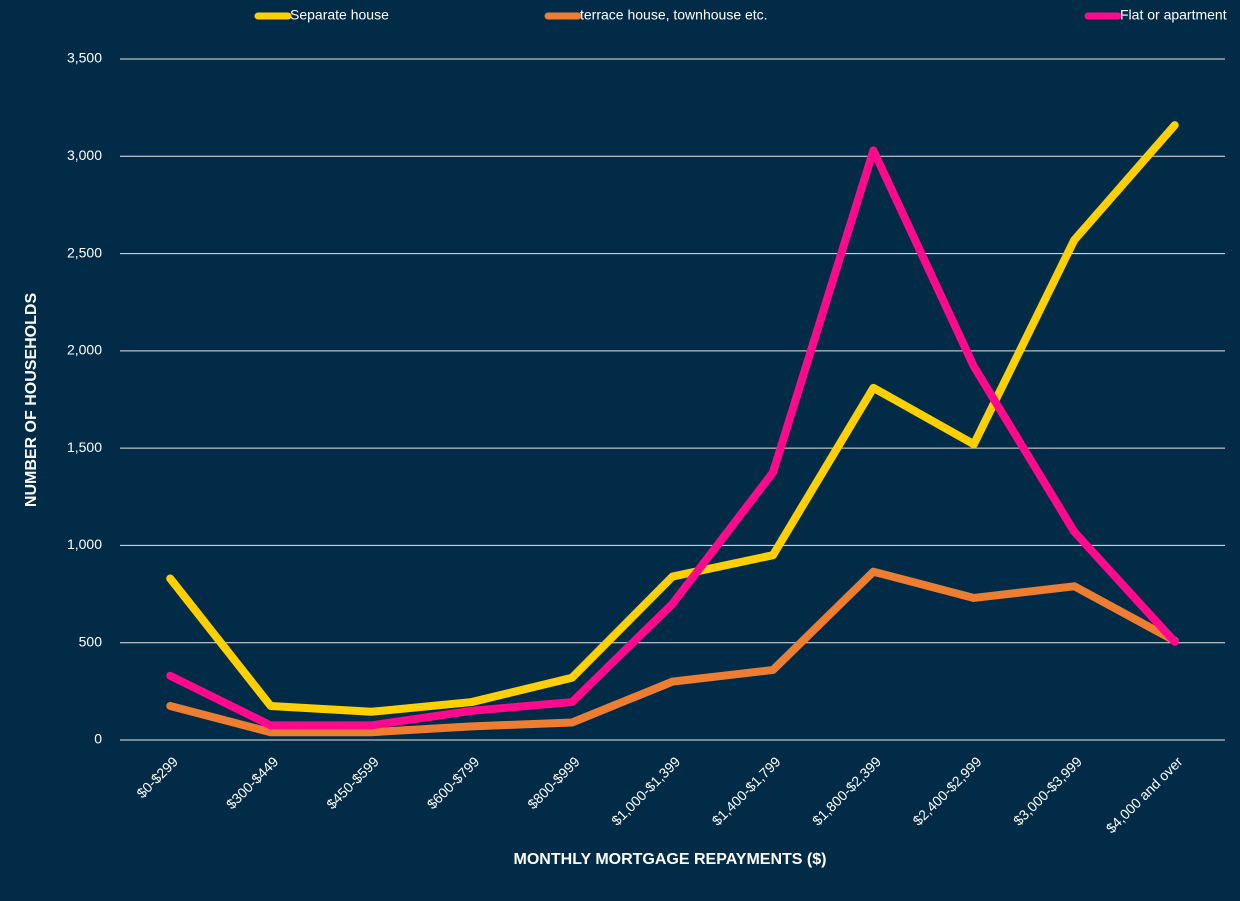  Describe the element at coordinates (352, 782) in the screenshot. I see `x-tick-label: $450-$599` at that location.